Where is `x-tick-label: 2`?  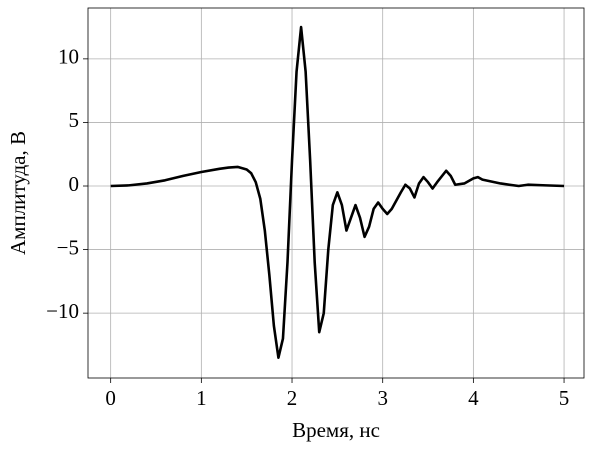
x-tick-label: 2 is located at coordinates (292, 398).